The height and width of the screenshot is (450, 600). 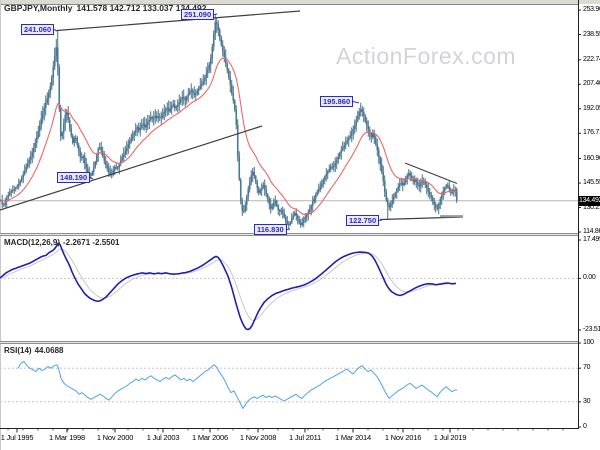 What do you see at coordinates (426, 56) in the screenshot?
I see `watermark-logo: ActionForex.com` at bounding box center [426, 56].